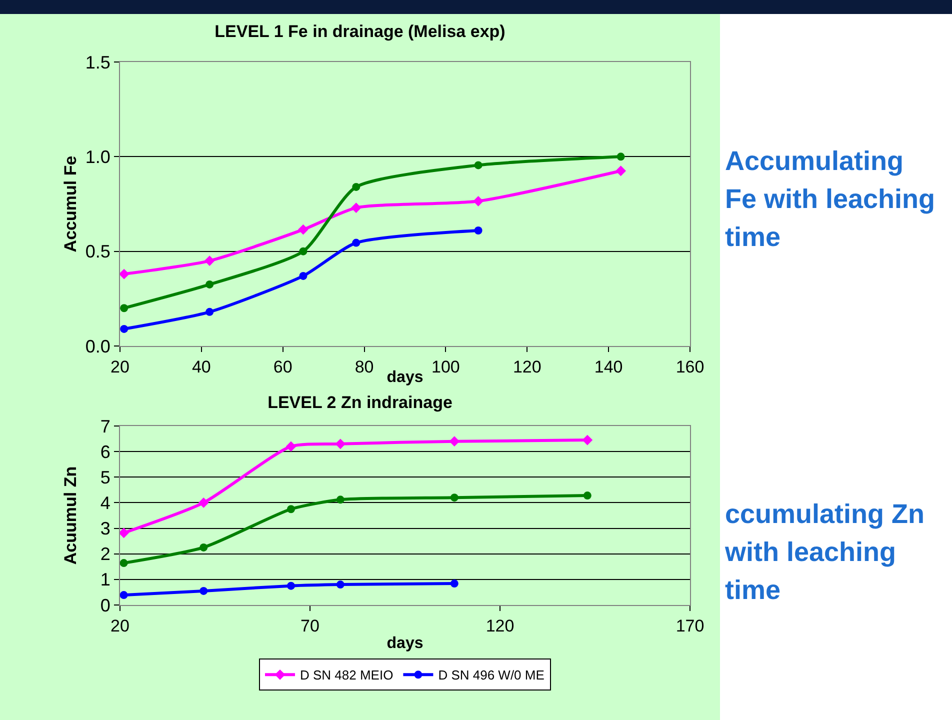 The image size is (952, 720). I want to click on x-tick-label: 40, so click(201, 366).